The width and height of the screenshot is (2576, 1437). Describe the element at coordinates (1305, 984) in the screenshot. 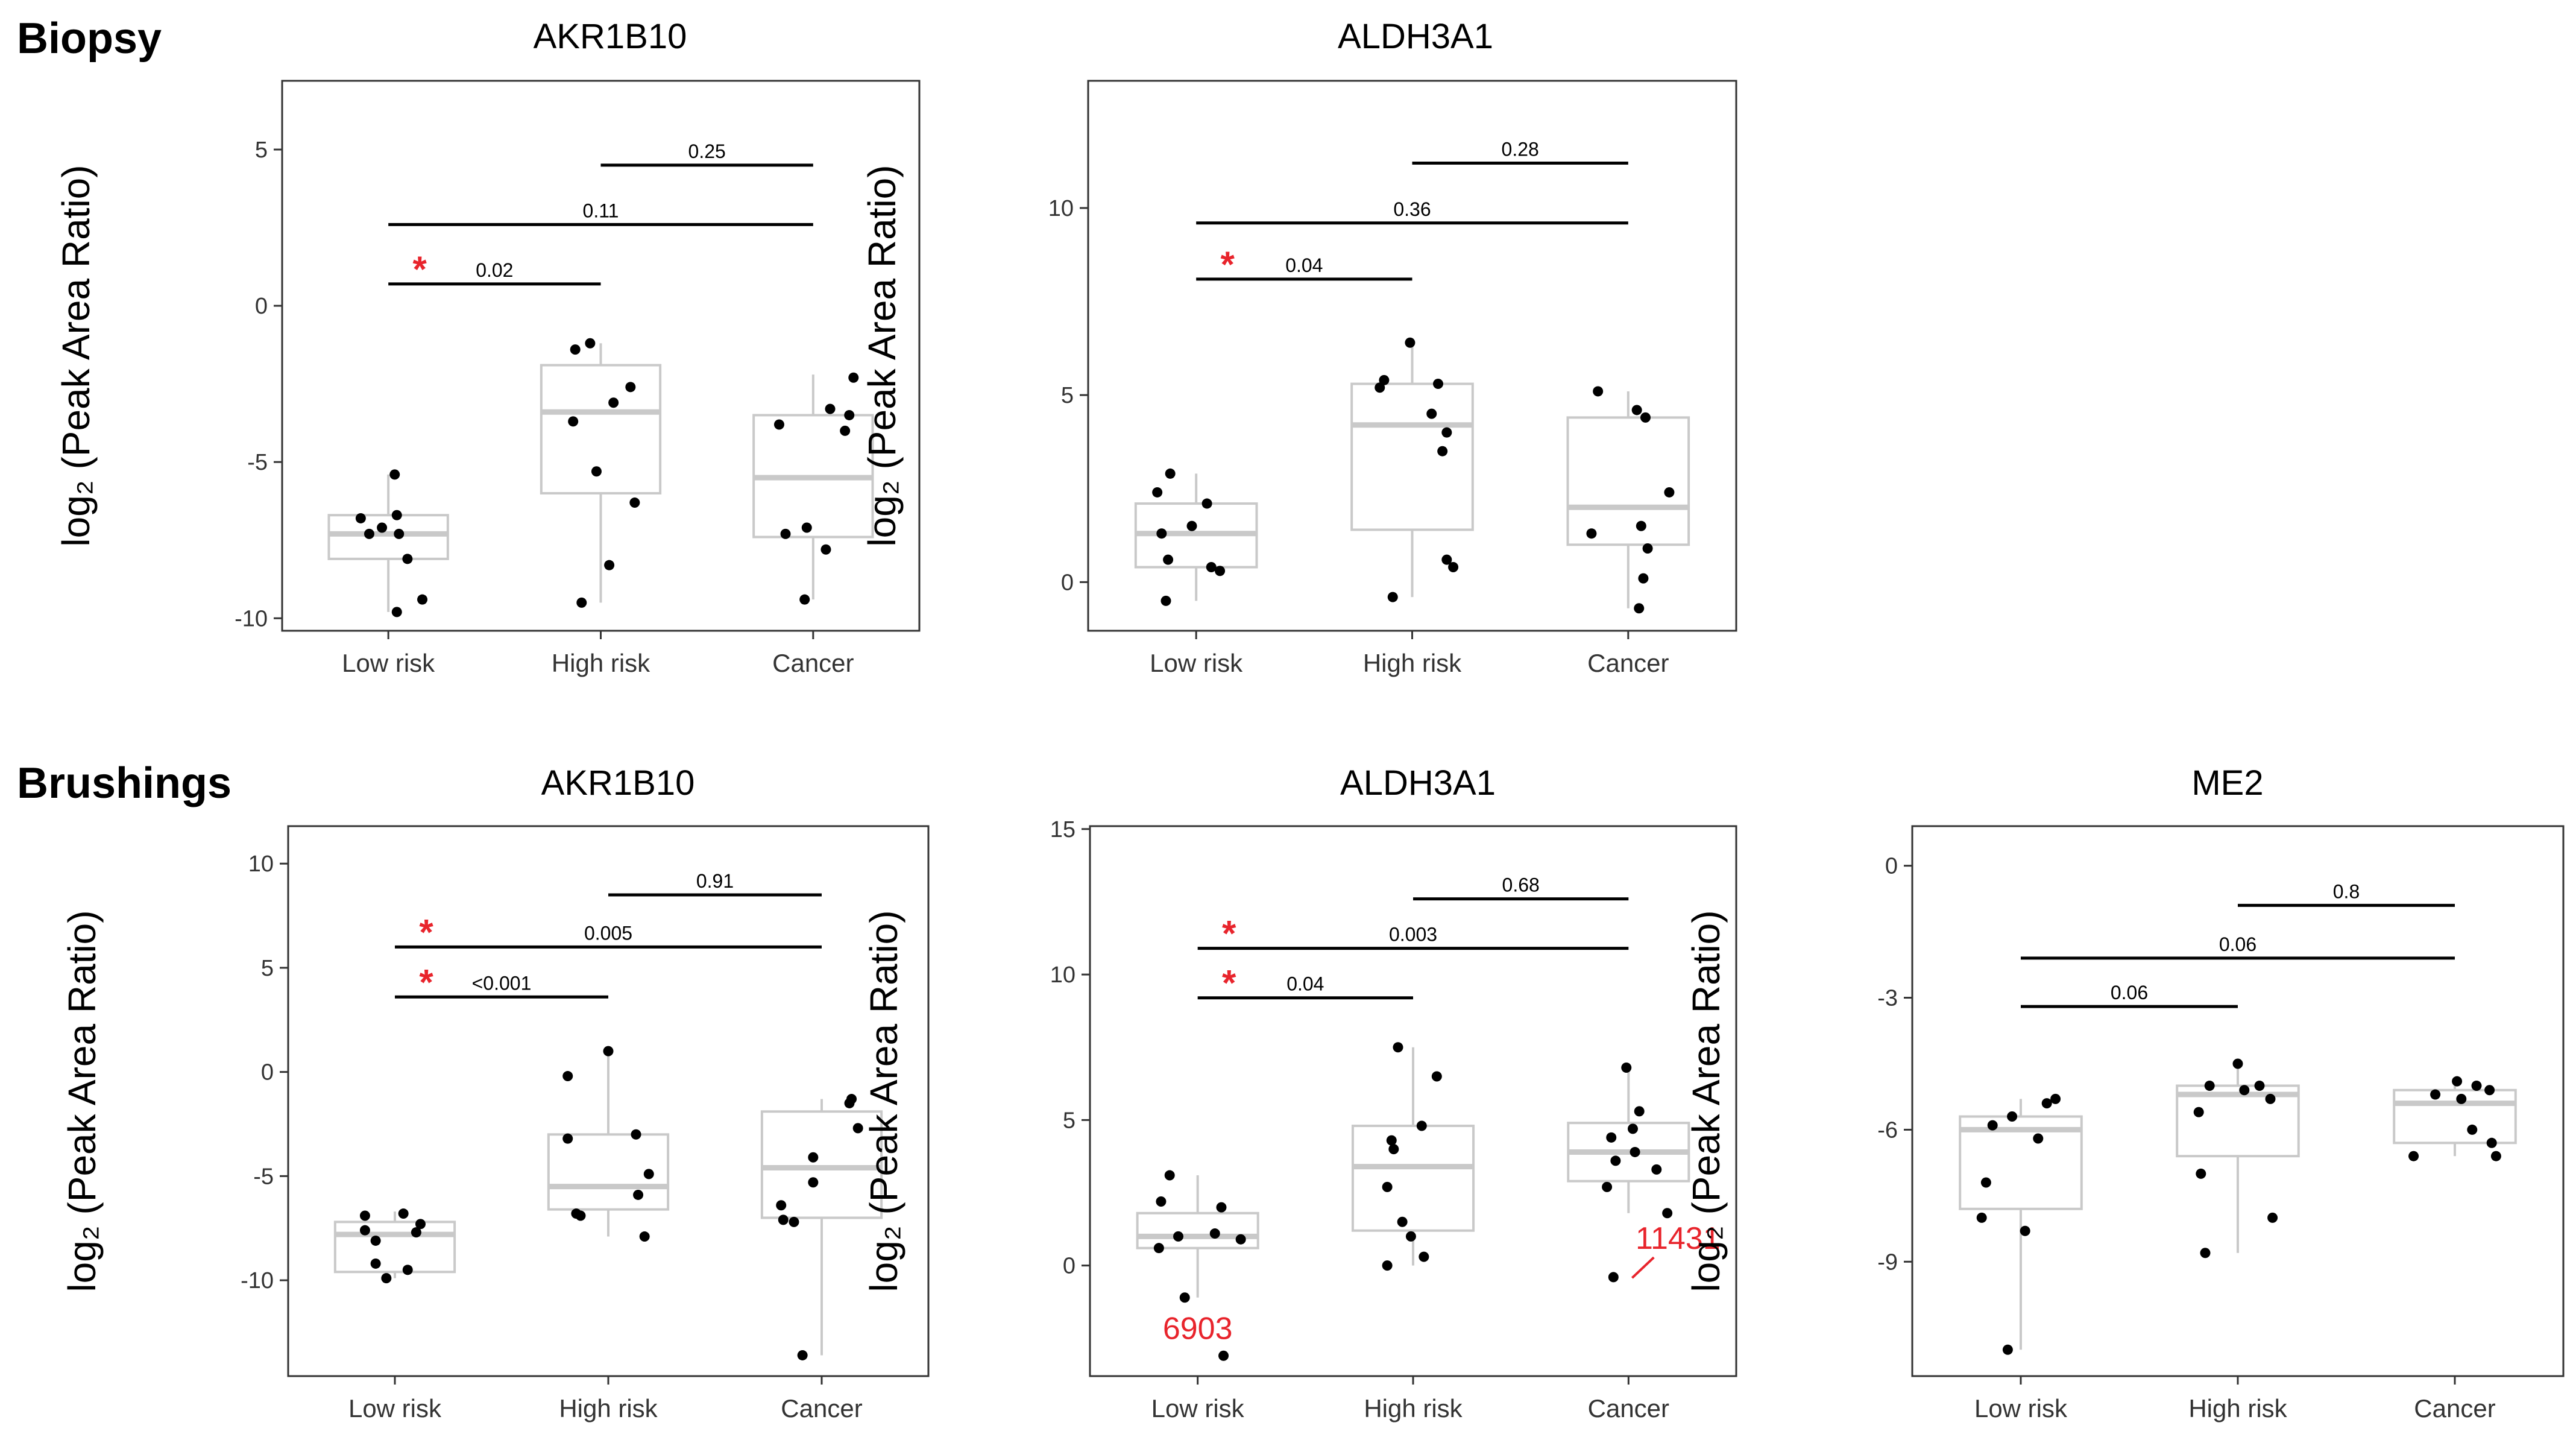

I see `p-value-label: 0.04` at that location.